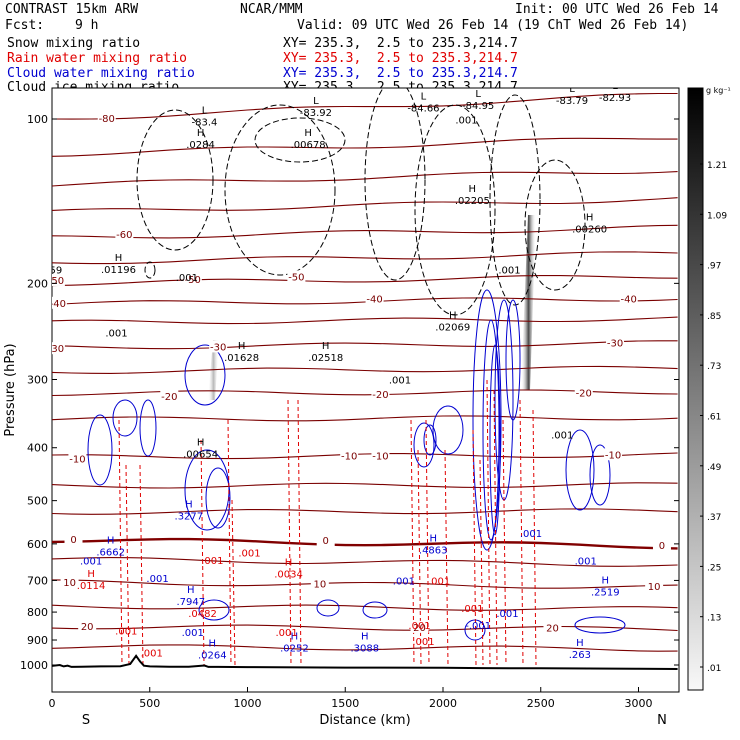 The image size is (740, 740). I want to click on isotherm-label-23: 10, so click(654, 587).